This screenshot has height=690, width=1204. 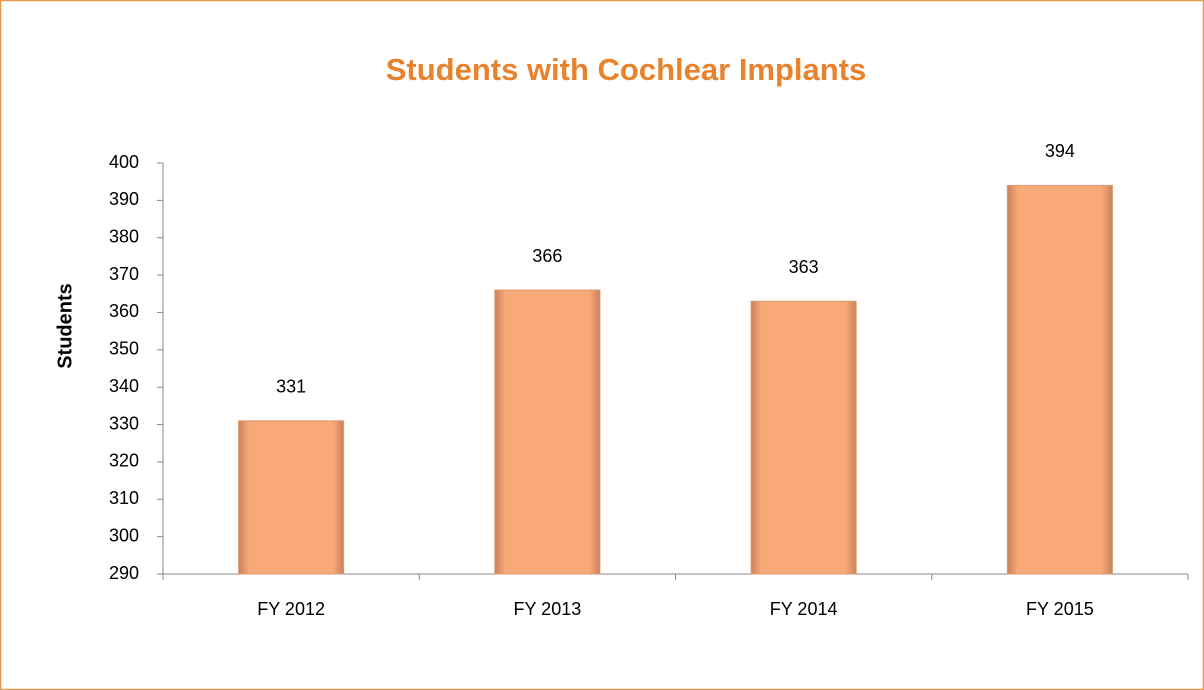 I want to click on data-label: 331, so click(x=291, y=387).